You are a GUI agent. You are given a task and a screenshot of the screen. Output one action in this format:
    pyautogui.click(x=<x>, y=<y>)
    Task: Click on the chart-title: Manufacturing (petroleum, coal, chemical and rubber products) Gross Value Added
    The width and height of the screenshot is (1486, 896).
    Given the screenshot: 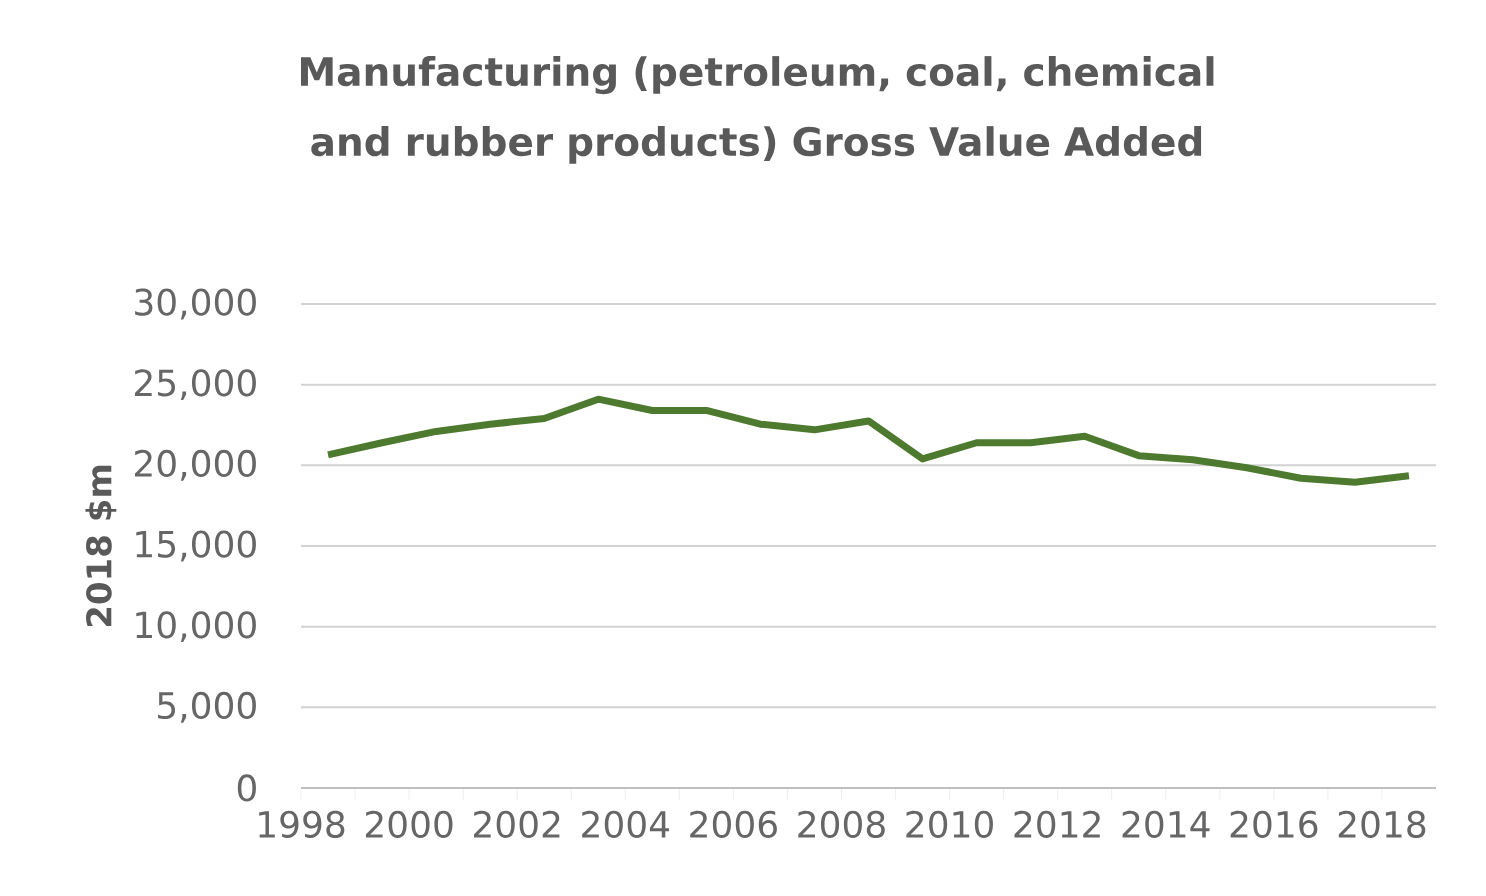 What is the action you would take?
    pyautogui.click(x=757, y=110)
    